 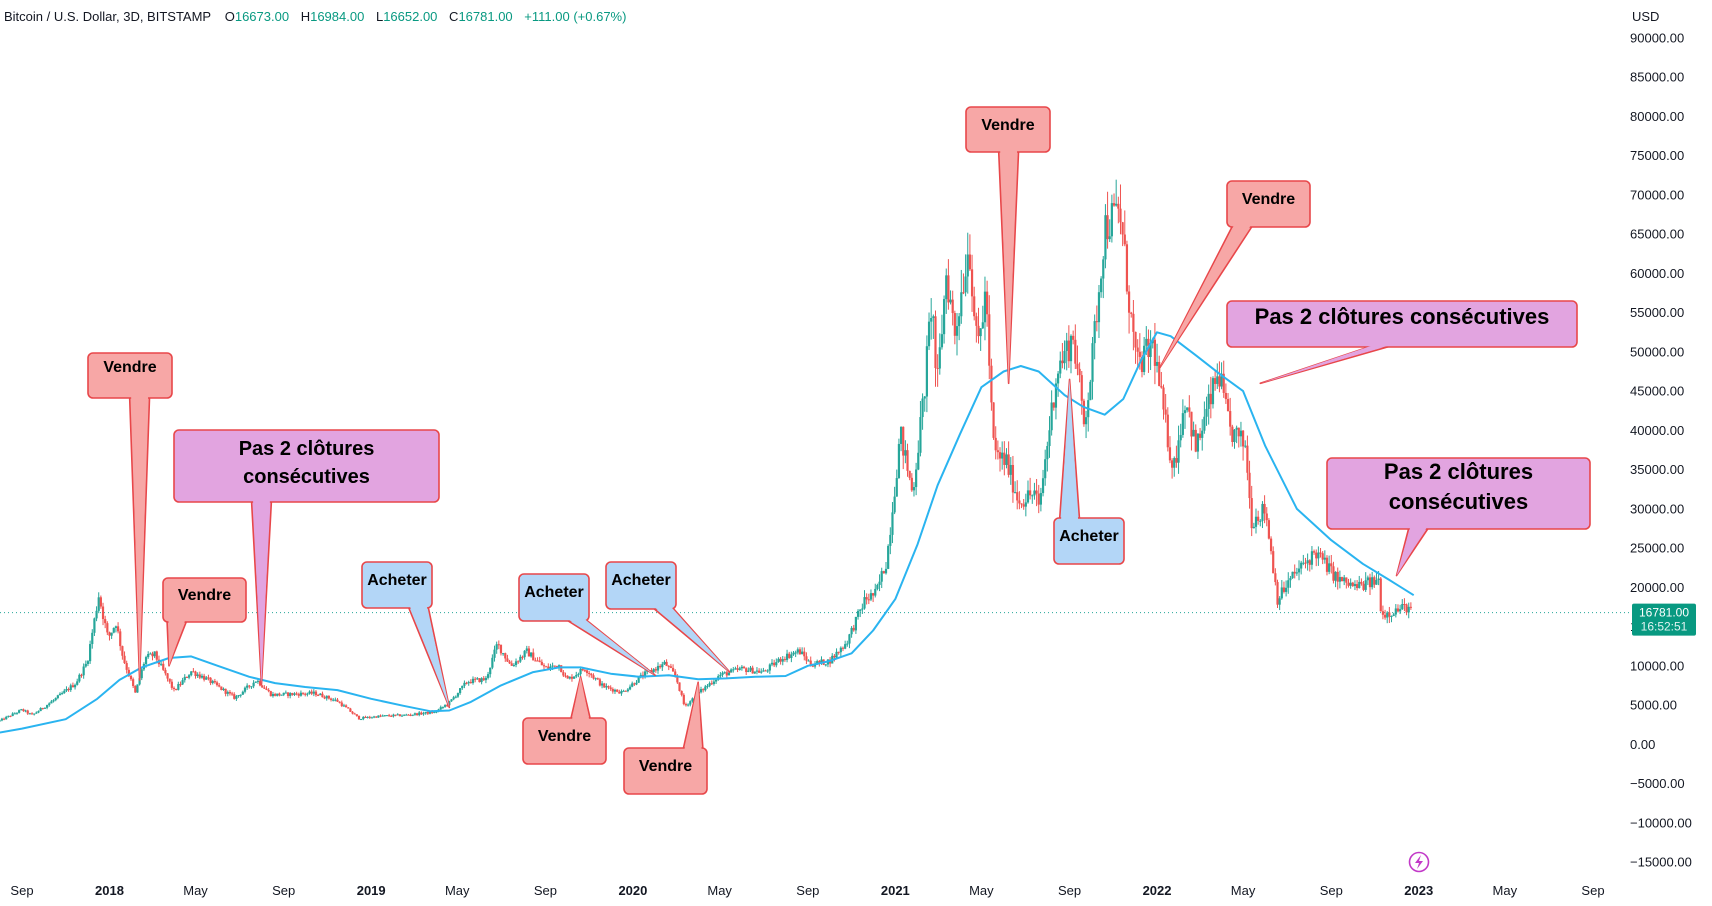 What do you see at coordinates (1645, 16) in the screenshot?
I see `currency-label: USD` at bounding box center [1645, 16].